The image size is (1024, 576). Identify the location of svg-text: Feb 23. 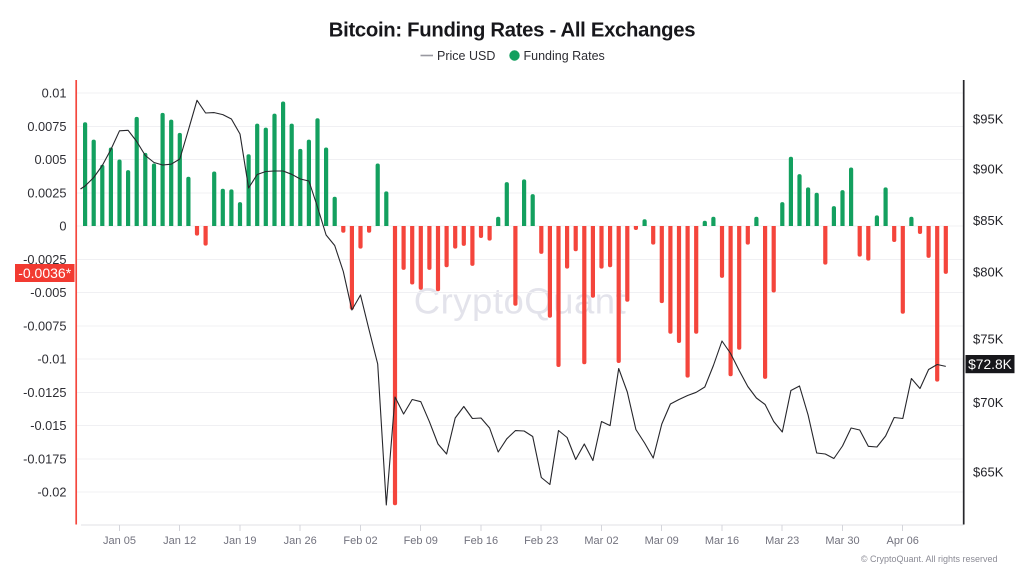
(541, 541).